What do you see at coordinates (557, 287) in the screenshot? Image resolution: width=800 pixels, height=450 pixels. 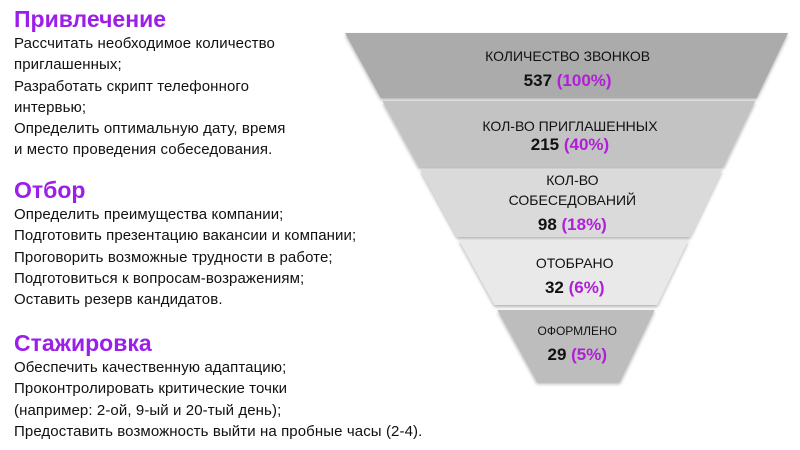 I see `funnel-stage-count: 32` at bounding box center [557, 287].